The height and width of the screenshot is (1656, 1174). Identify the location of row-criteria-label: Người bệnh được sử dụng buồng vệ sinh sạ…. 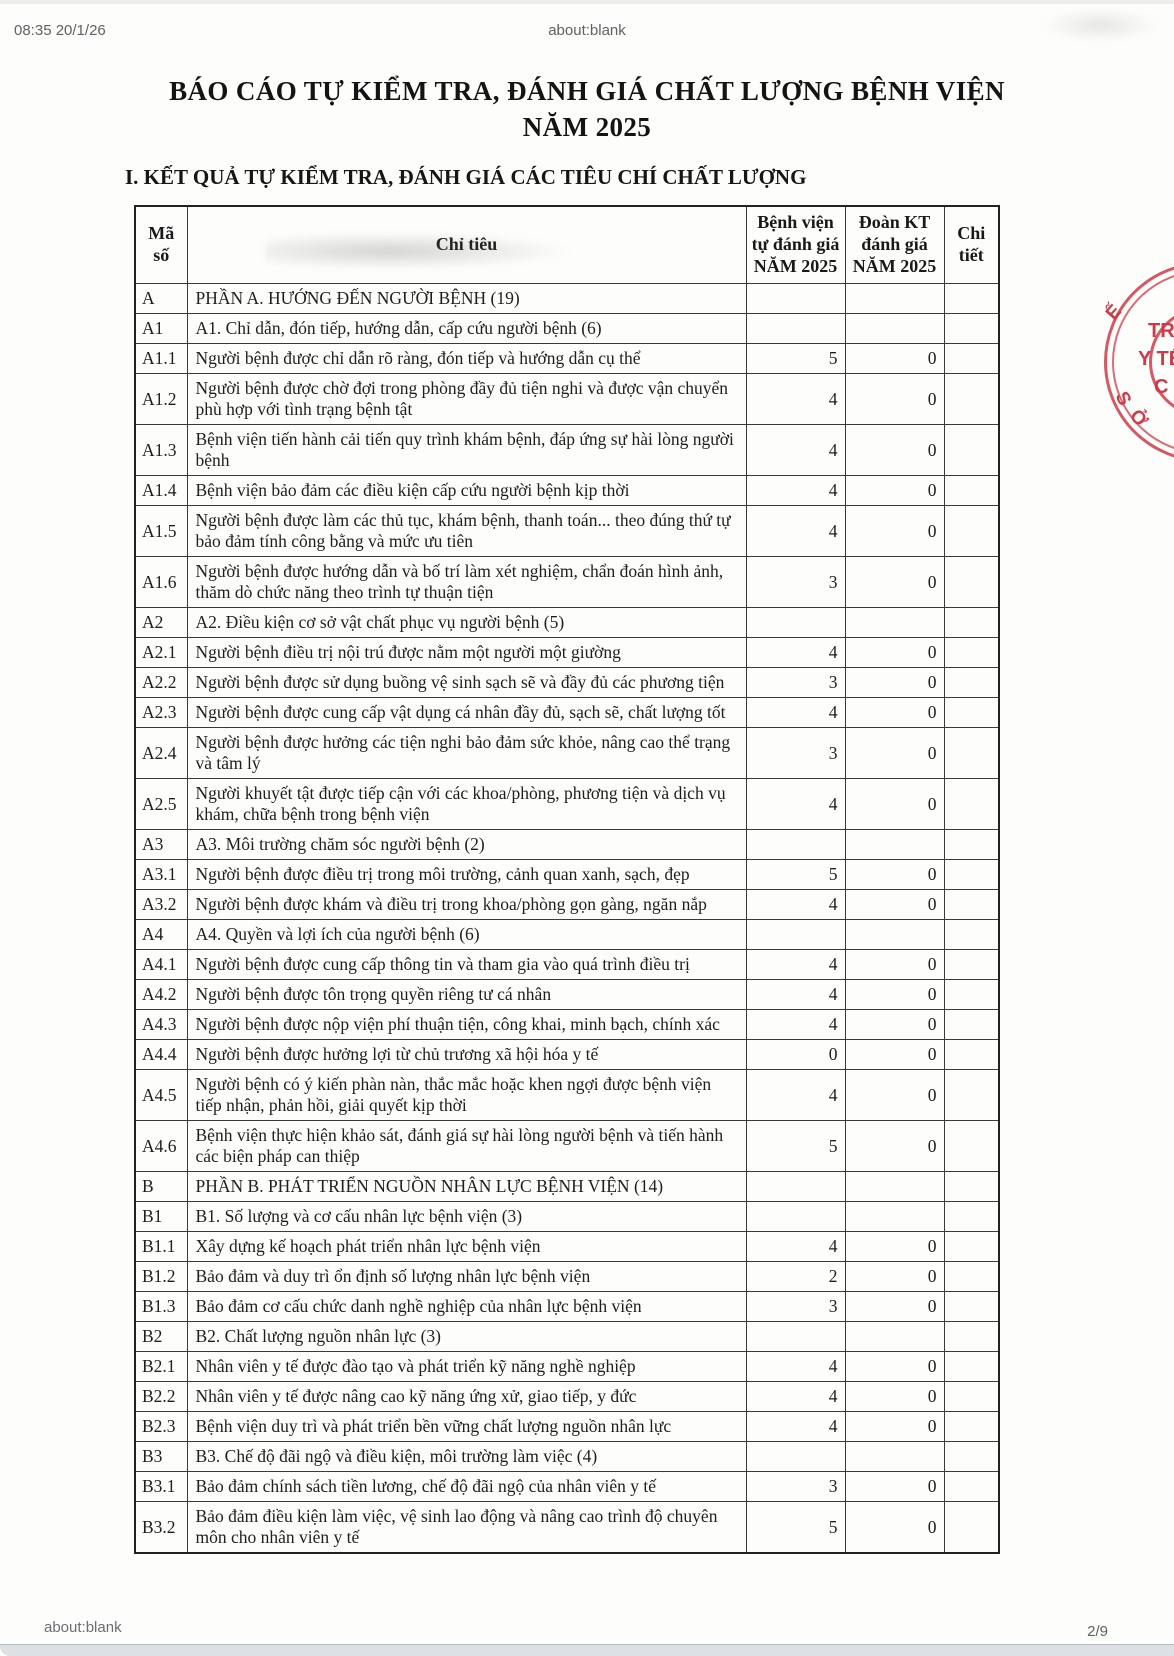
(466, 683).